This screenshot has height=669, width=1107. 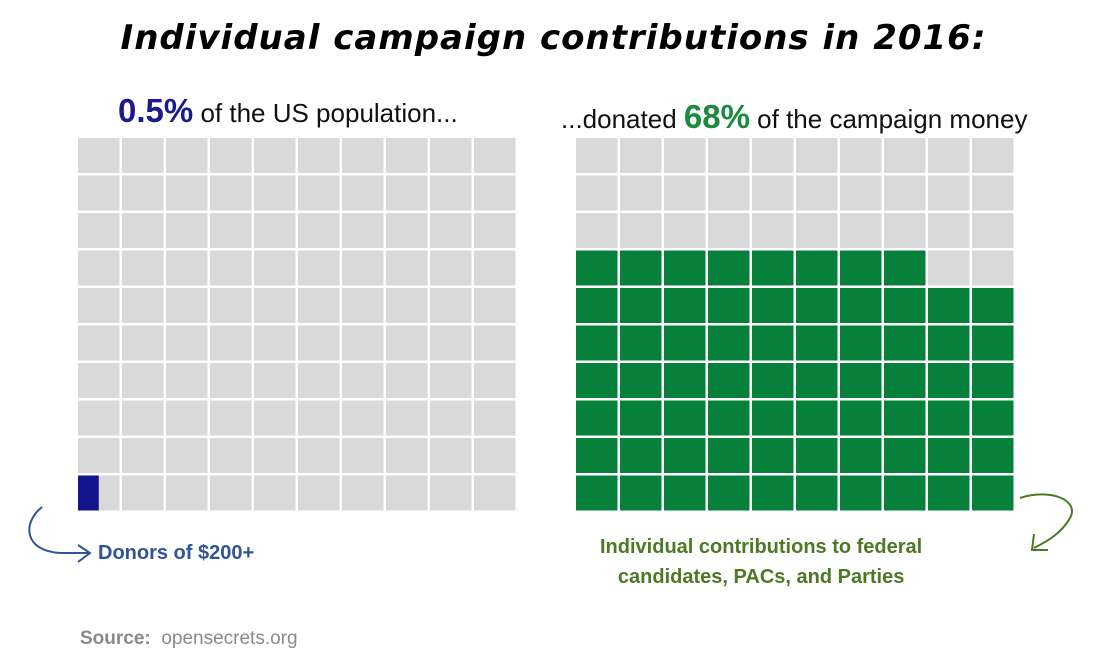 What do you see at coordinates (761, 547) in the screenshot?
I see `right-annotation-line1: Individual contributions to federal` at bounding box center [761, 547].